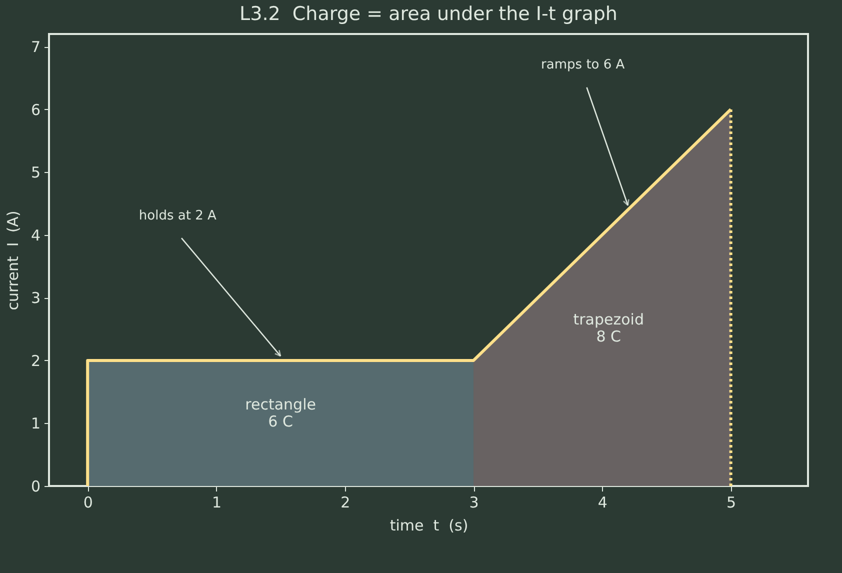 The width and height of the screenshot is (842, 573). Describe the element at coordinates (345, 503) in the screenshot. I see `x-tick-label: 2` at that location.